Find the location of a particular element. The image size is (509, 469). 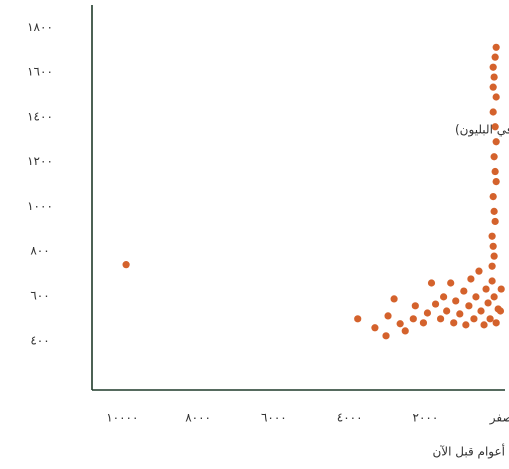

y-tick-label: ١٦٠٠ is located at coordinates (40, 72).